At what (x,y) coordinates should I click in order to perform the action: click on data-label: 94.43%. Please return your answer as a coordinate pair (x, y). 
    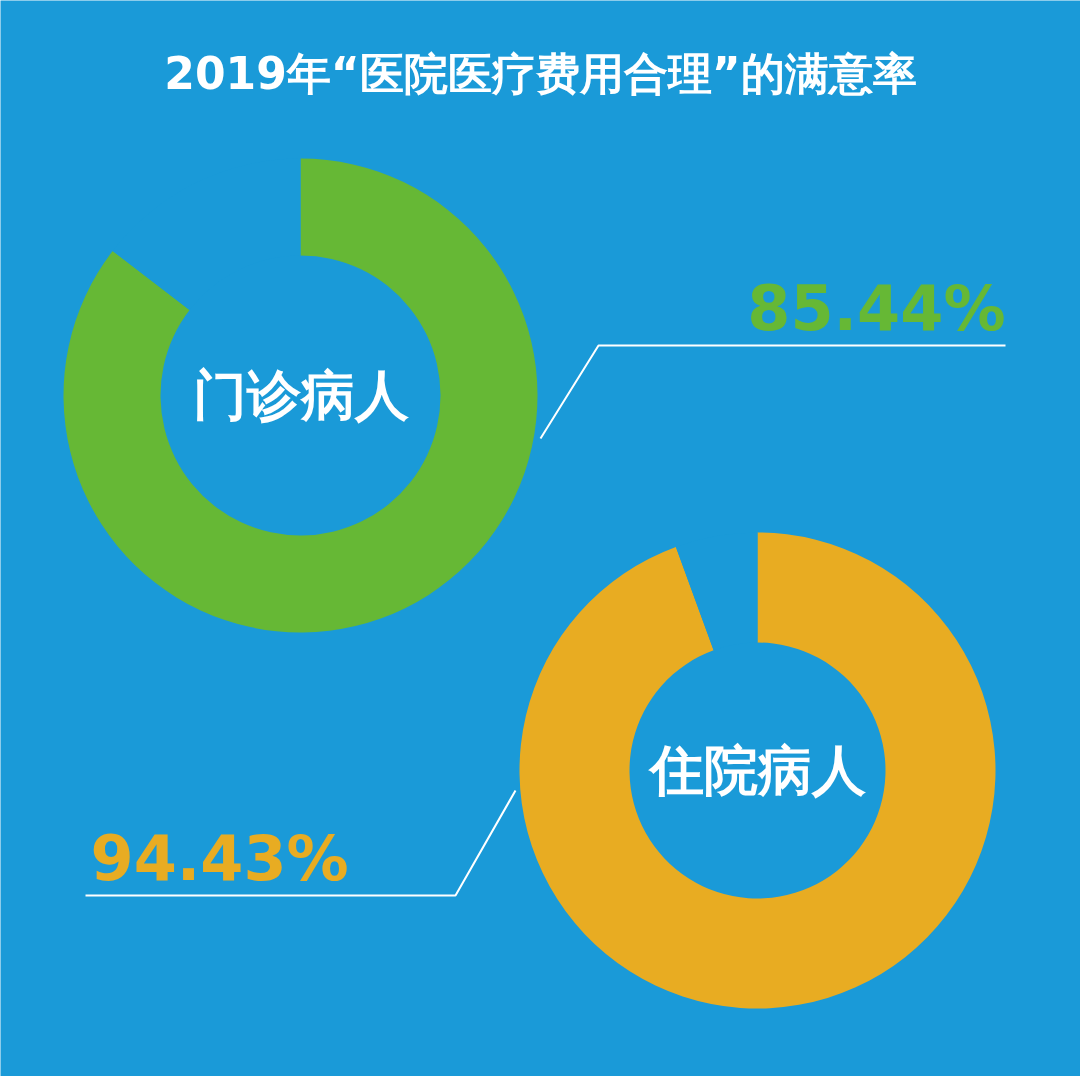
    Looking at the image, I should click on (219, 858).